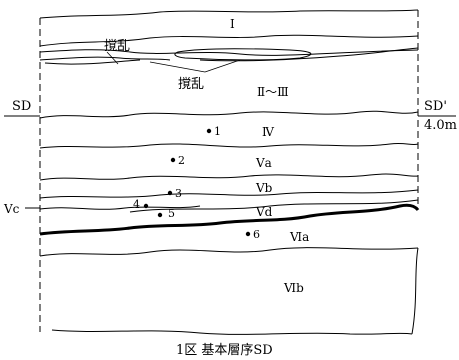  Describe the element at coordinates (229, 14) in the screenshot. I see `ground-surface-line` at that location.